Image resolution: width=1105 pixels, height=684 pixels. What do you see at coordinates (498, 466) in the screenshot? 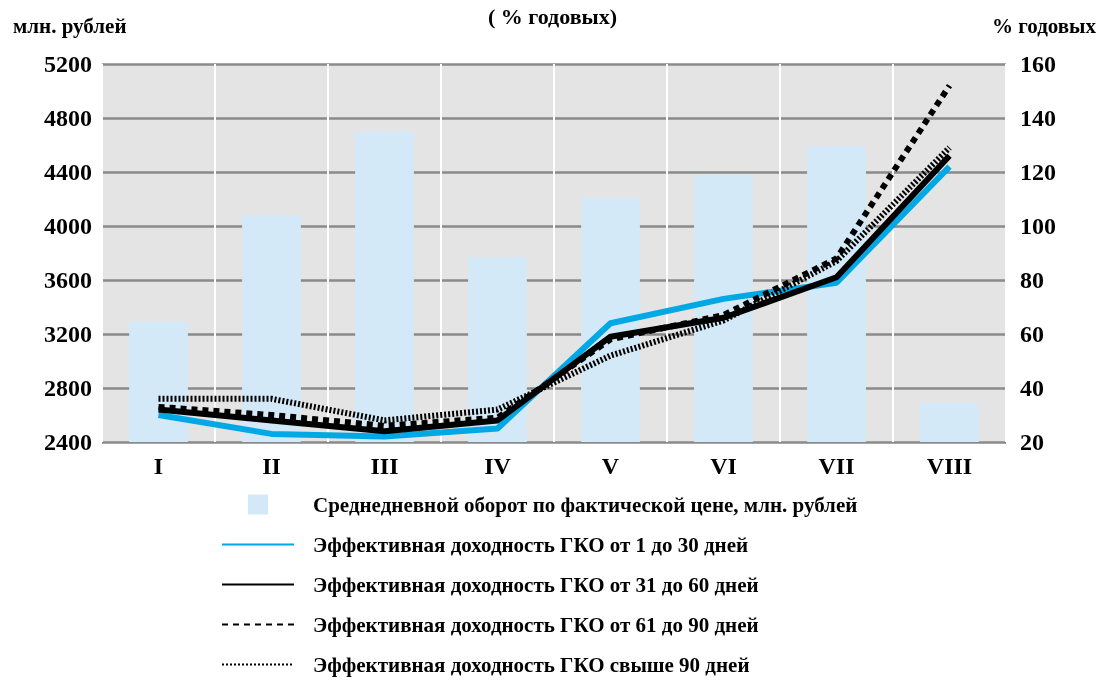
I see `x-tick-label: IV` at bounding box center [498, 466].